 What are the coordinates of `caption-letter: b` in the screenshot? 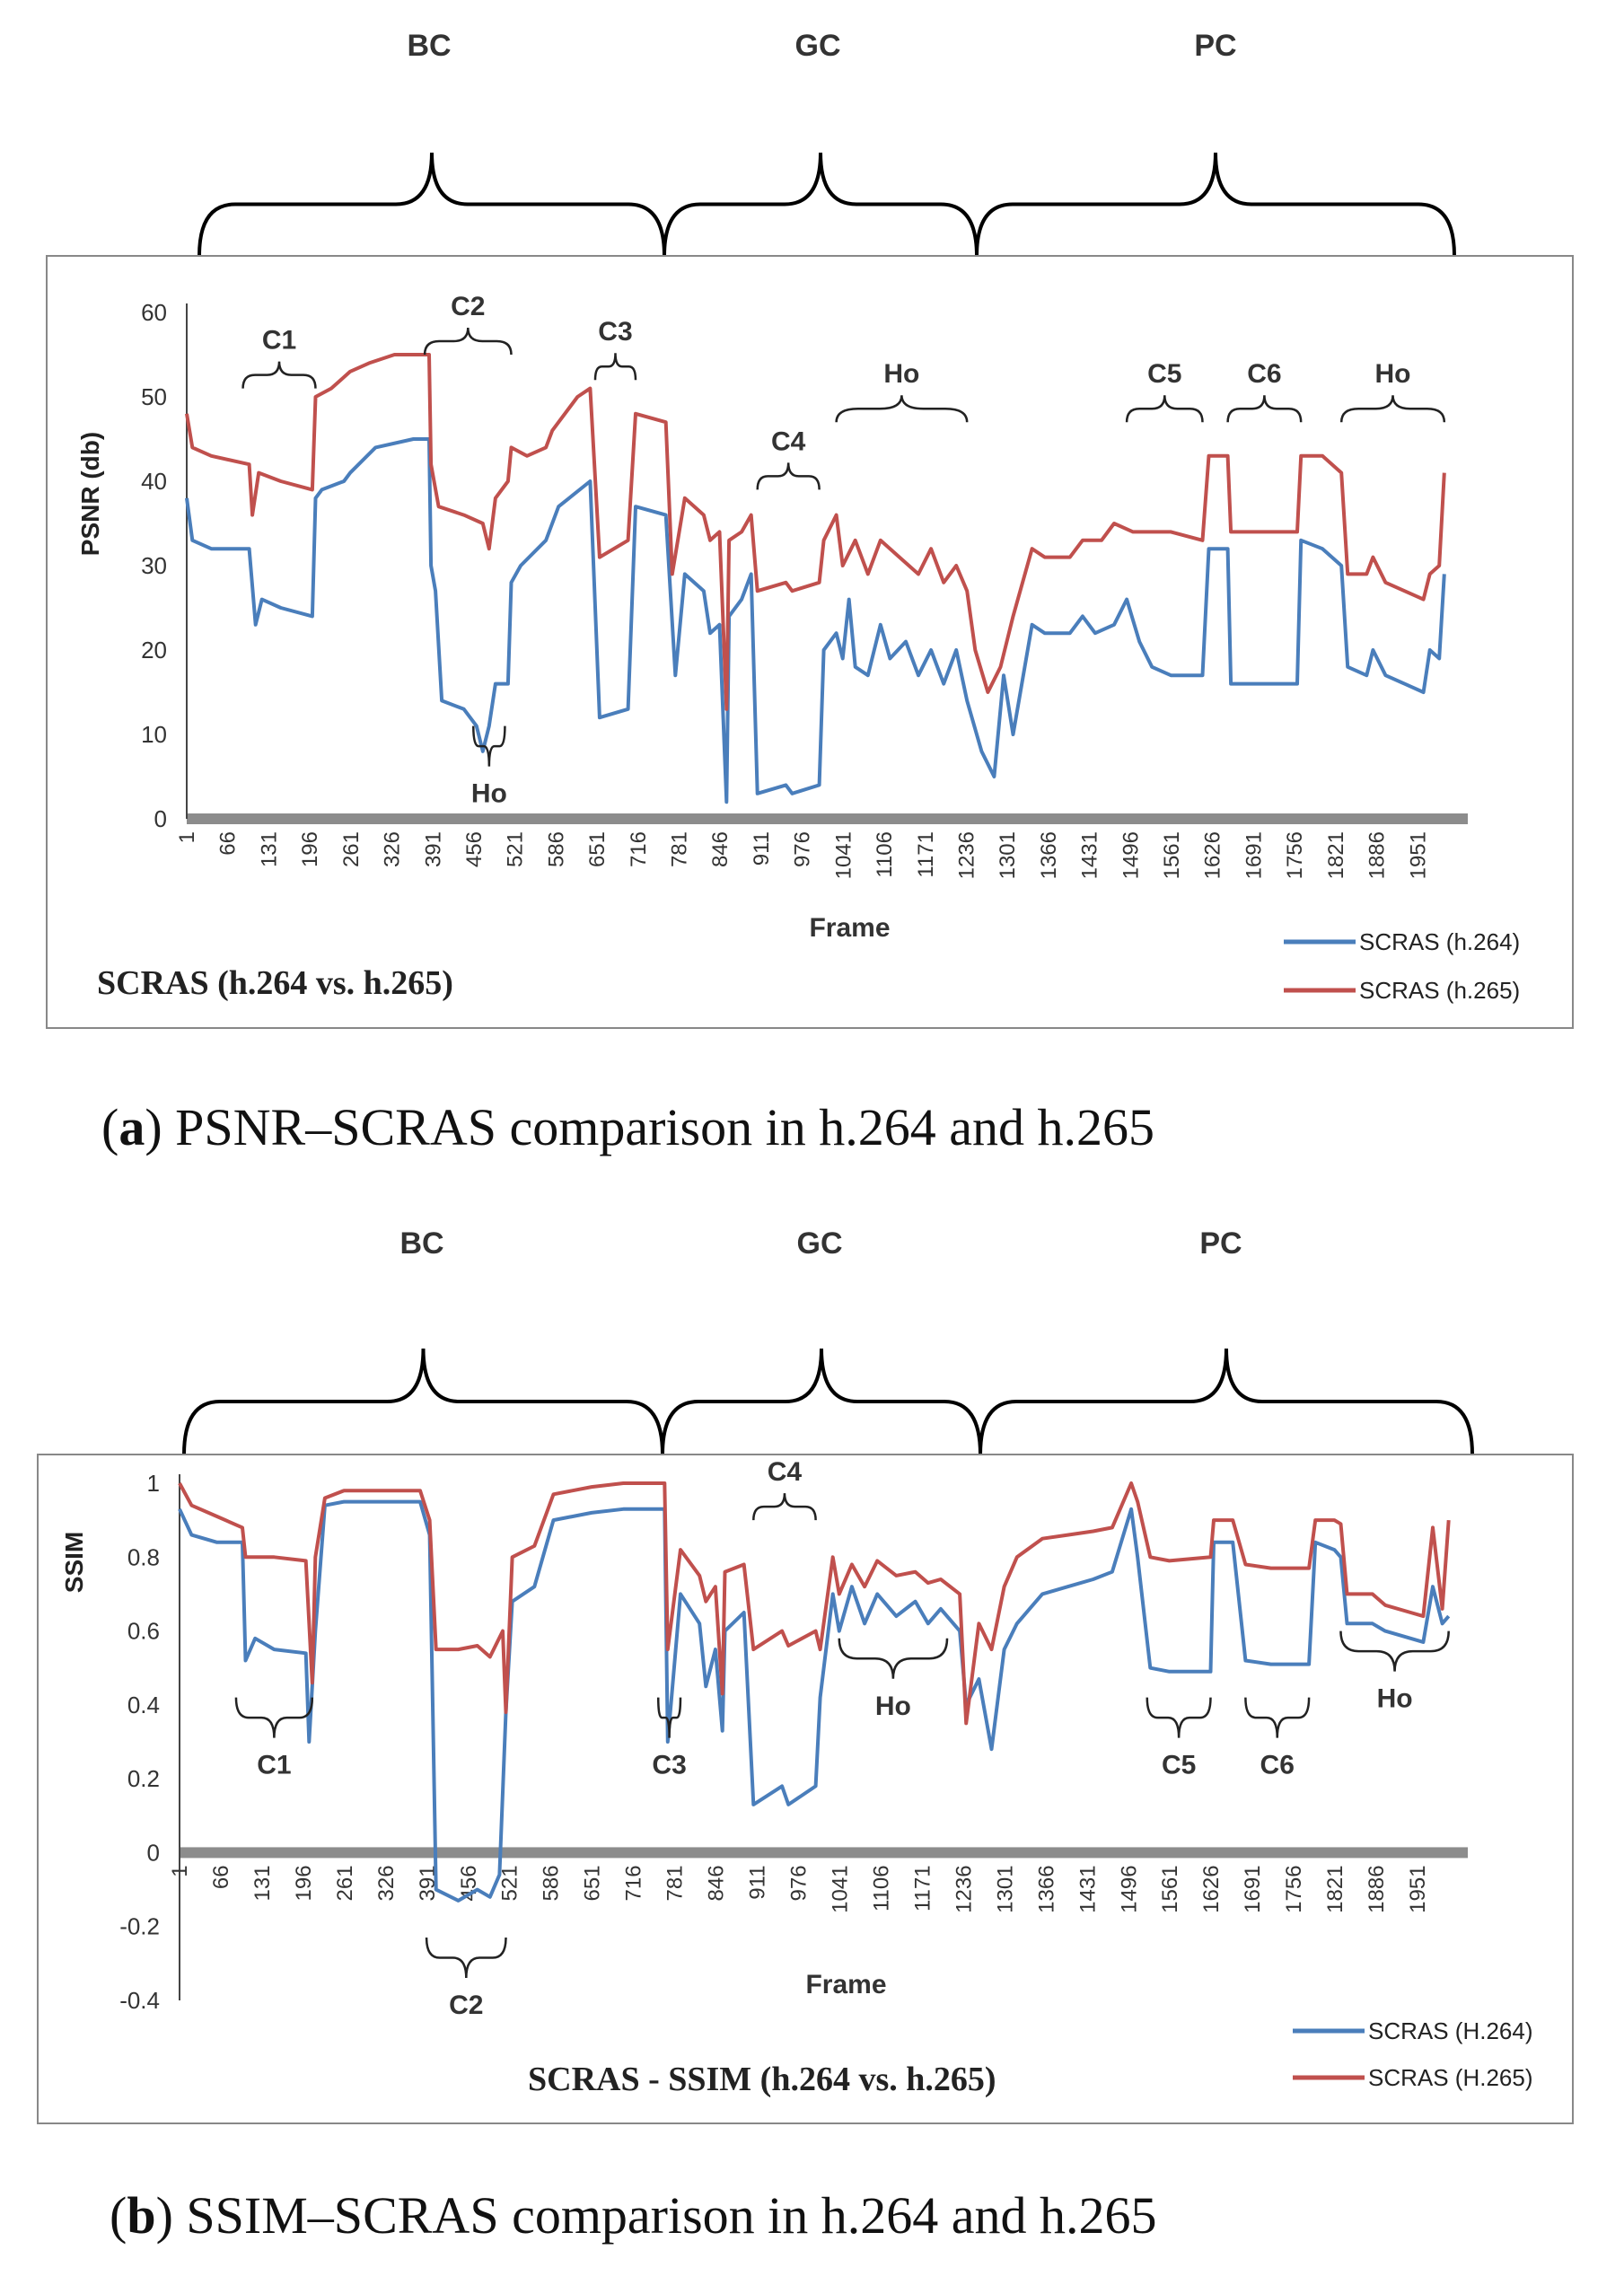 It's located at (141, 2216).